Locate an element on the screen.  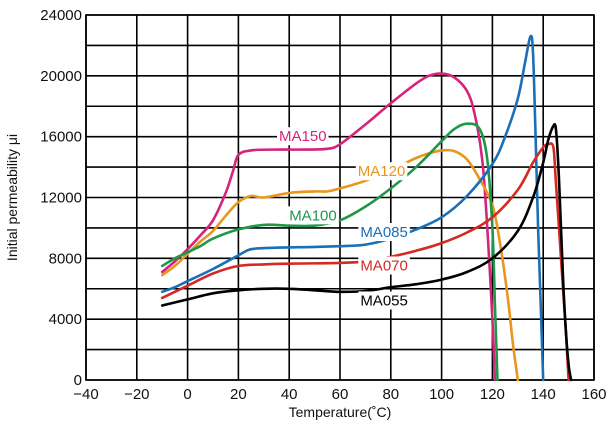
x-axis-label: Temperature(˚C) is located at coordinates (340, 412).